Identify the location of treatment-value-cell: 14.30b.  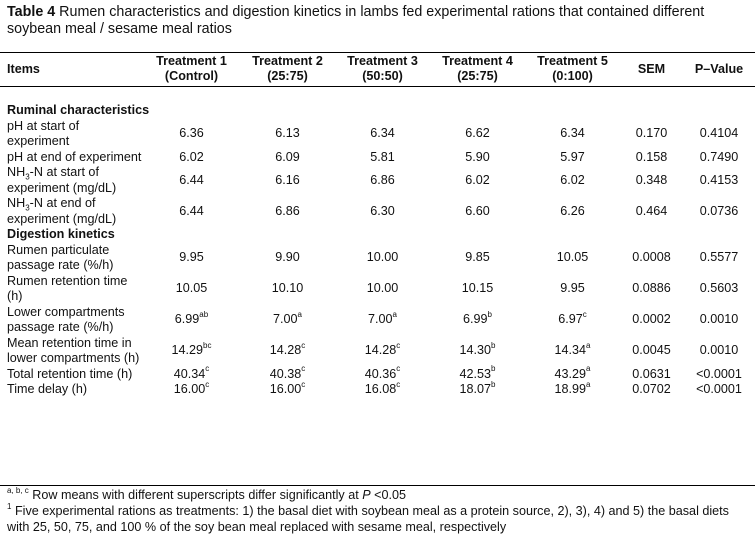
(477, 351).